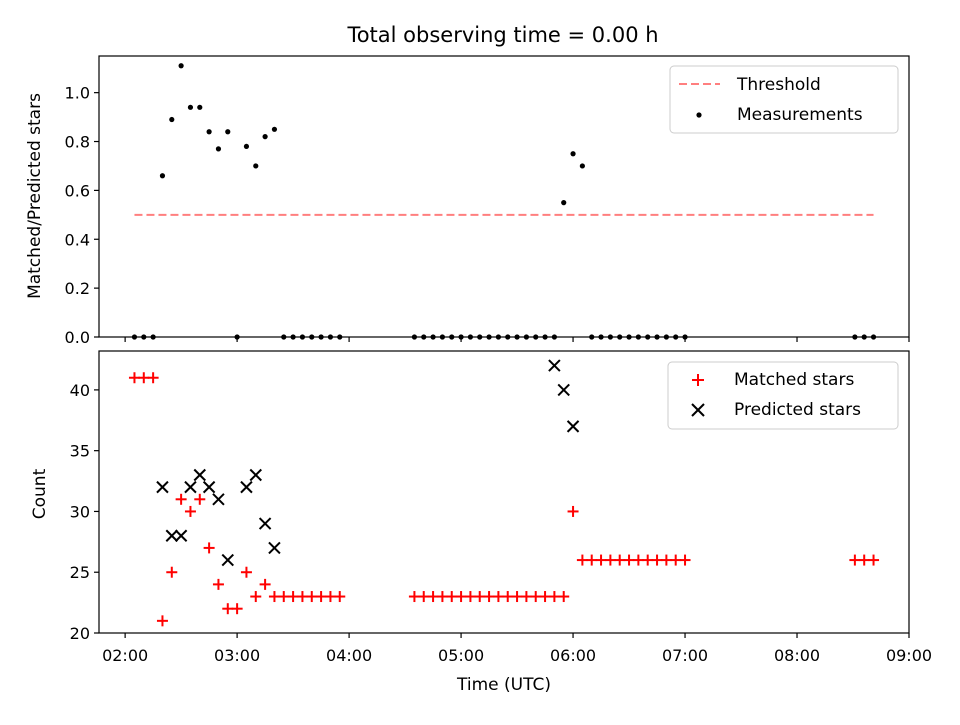 This screenshot has height=725, width=960. What do you see at coordinates (797, 410) in the screenshot?
I see `legend-predicted-label: Predicted stars` at bounding box center [797, 410].